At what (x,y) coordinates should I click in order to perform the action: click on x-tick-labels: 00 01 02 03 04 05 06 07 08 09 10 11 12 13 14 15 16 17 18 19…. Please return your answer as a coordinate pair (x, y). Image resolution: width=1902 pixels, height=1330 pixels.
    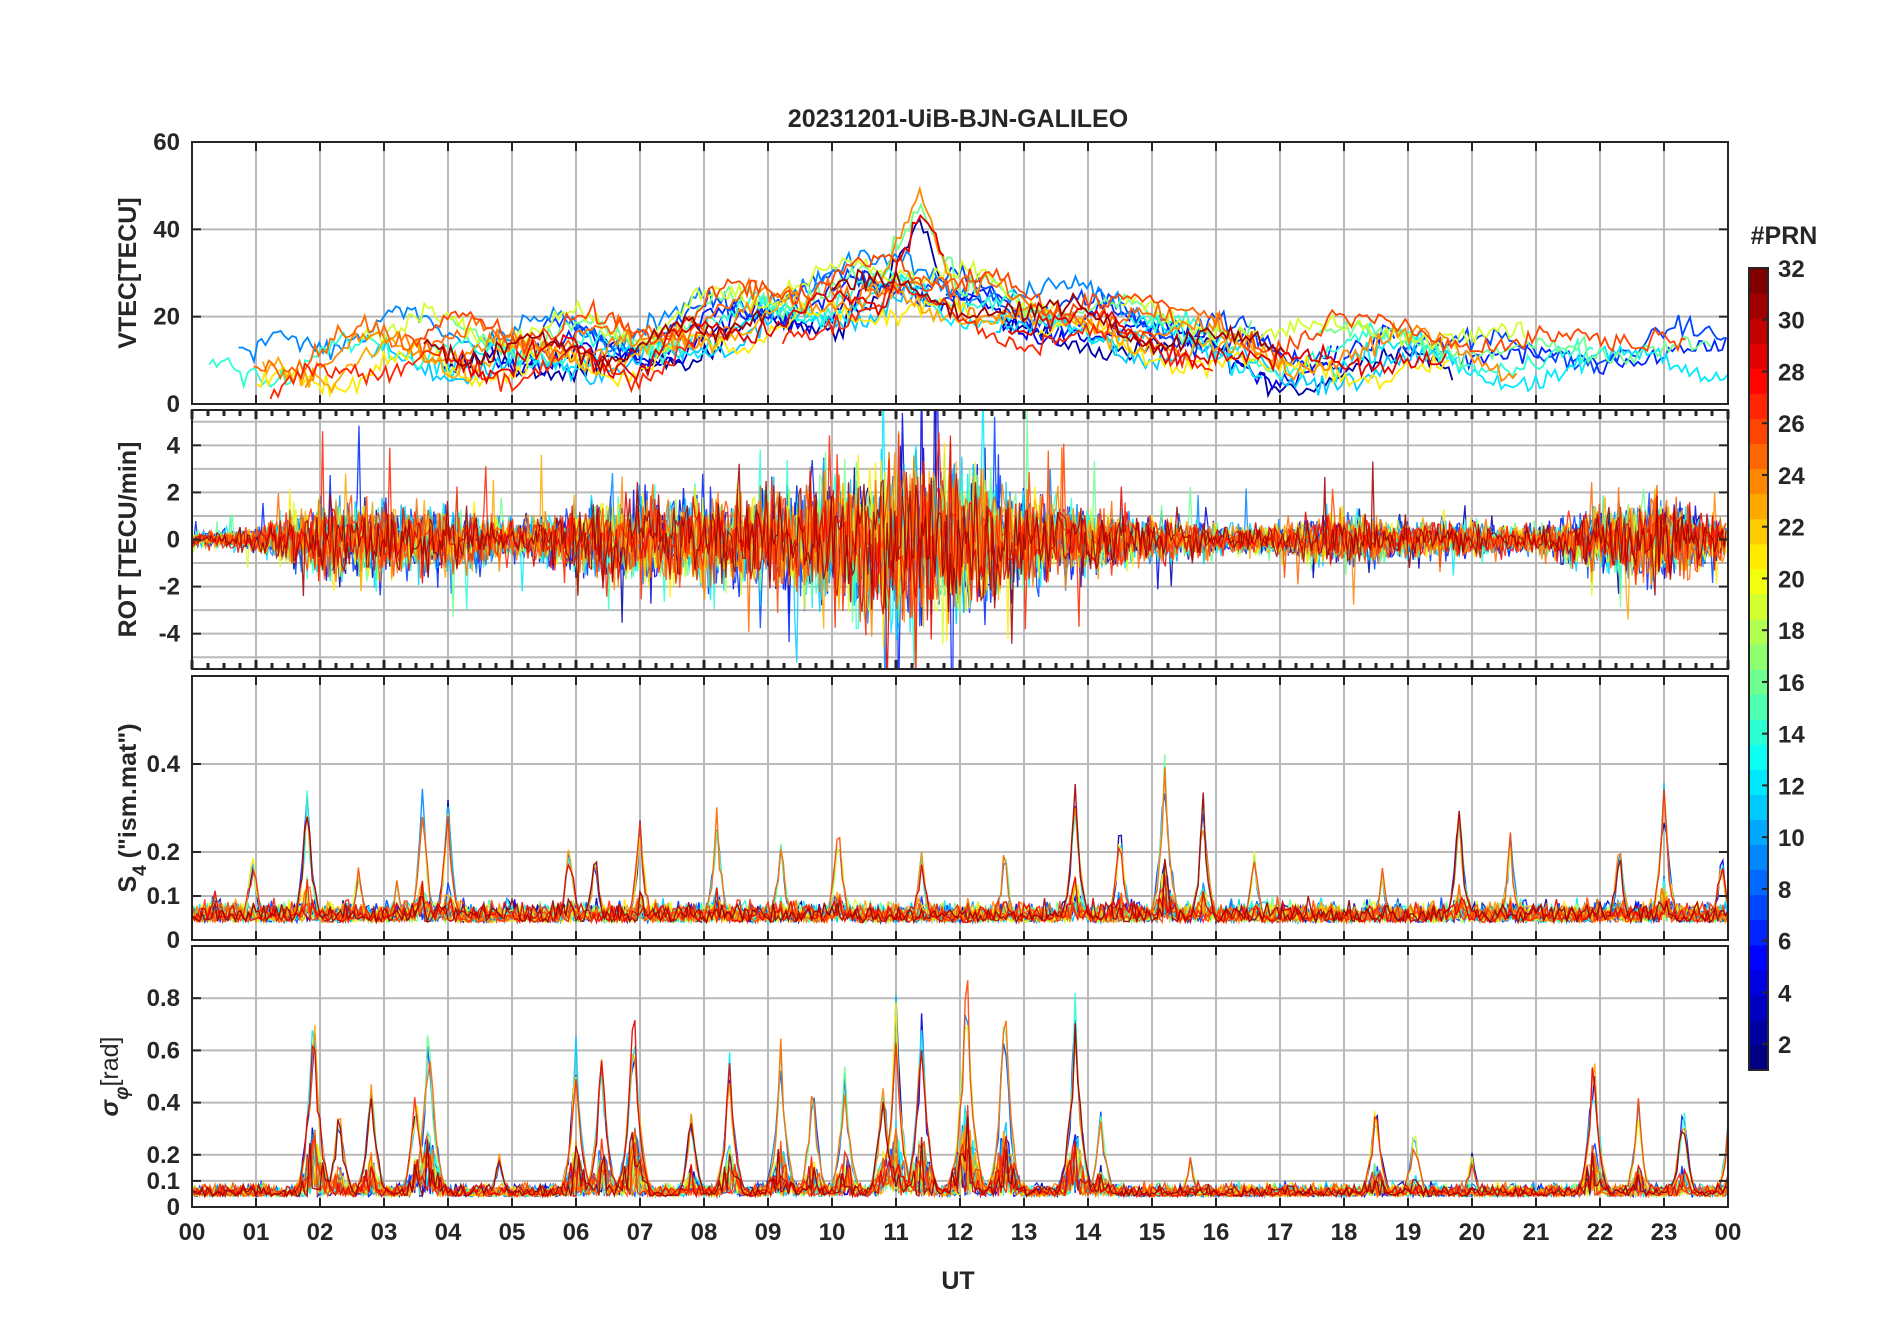
    Looking at the image, I should click on (960, 1232).